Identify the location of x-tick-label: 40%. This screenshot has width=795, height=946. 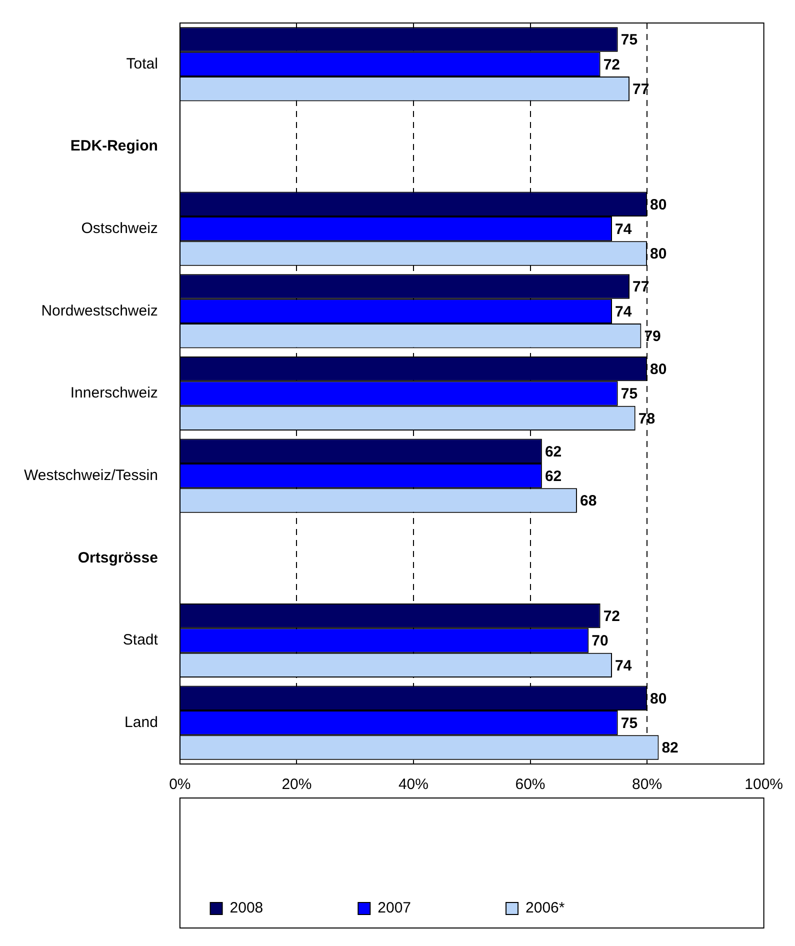
(413, 785).